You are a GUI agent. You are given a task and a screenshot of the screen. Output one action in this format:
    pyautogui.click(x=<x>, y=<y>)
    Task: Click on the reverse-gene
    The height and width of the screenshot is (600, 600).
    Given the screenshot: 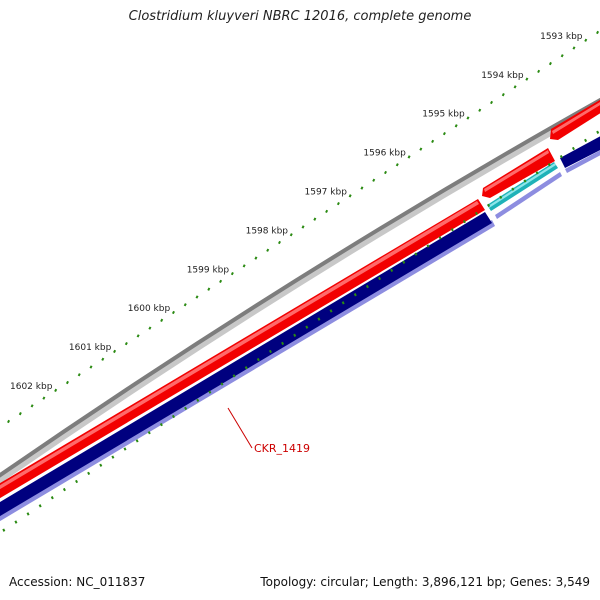 What is the action you would take?
    pyautogui.click(x=580, y=149)
    